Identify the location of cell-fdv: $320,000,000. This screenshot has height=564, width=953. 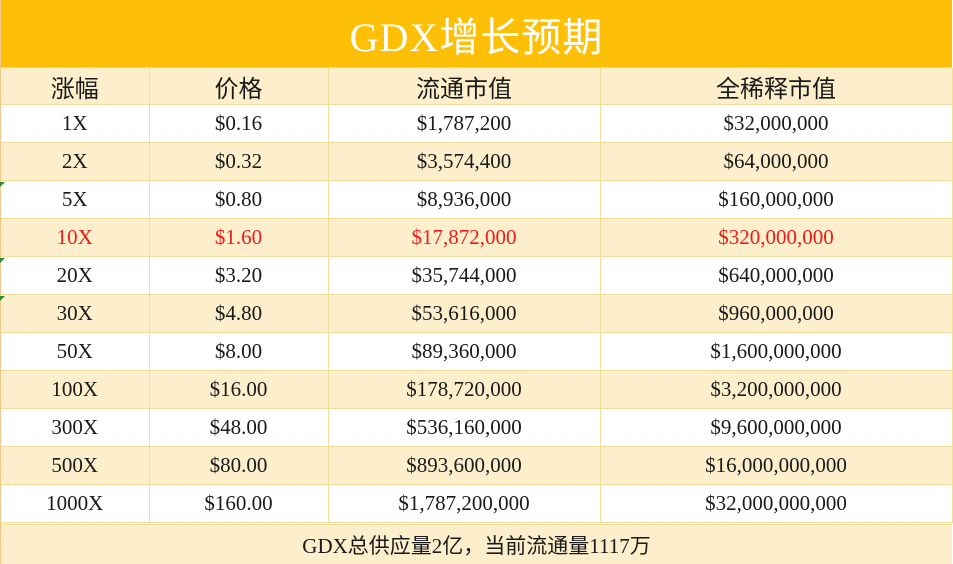
(776, 237).